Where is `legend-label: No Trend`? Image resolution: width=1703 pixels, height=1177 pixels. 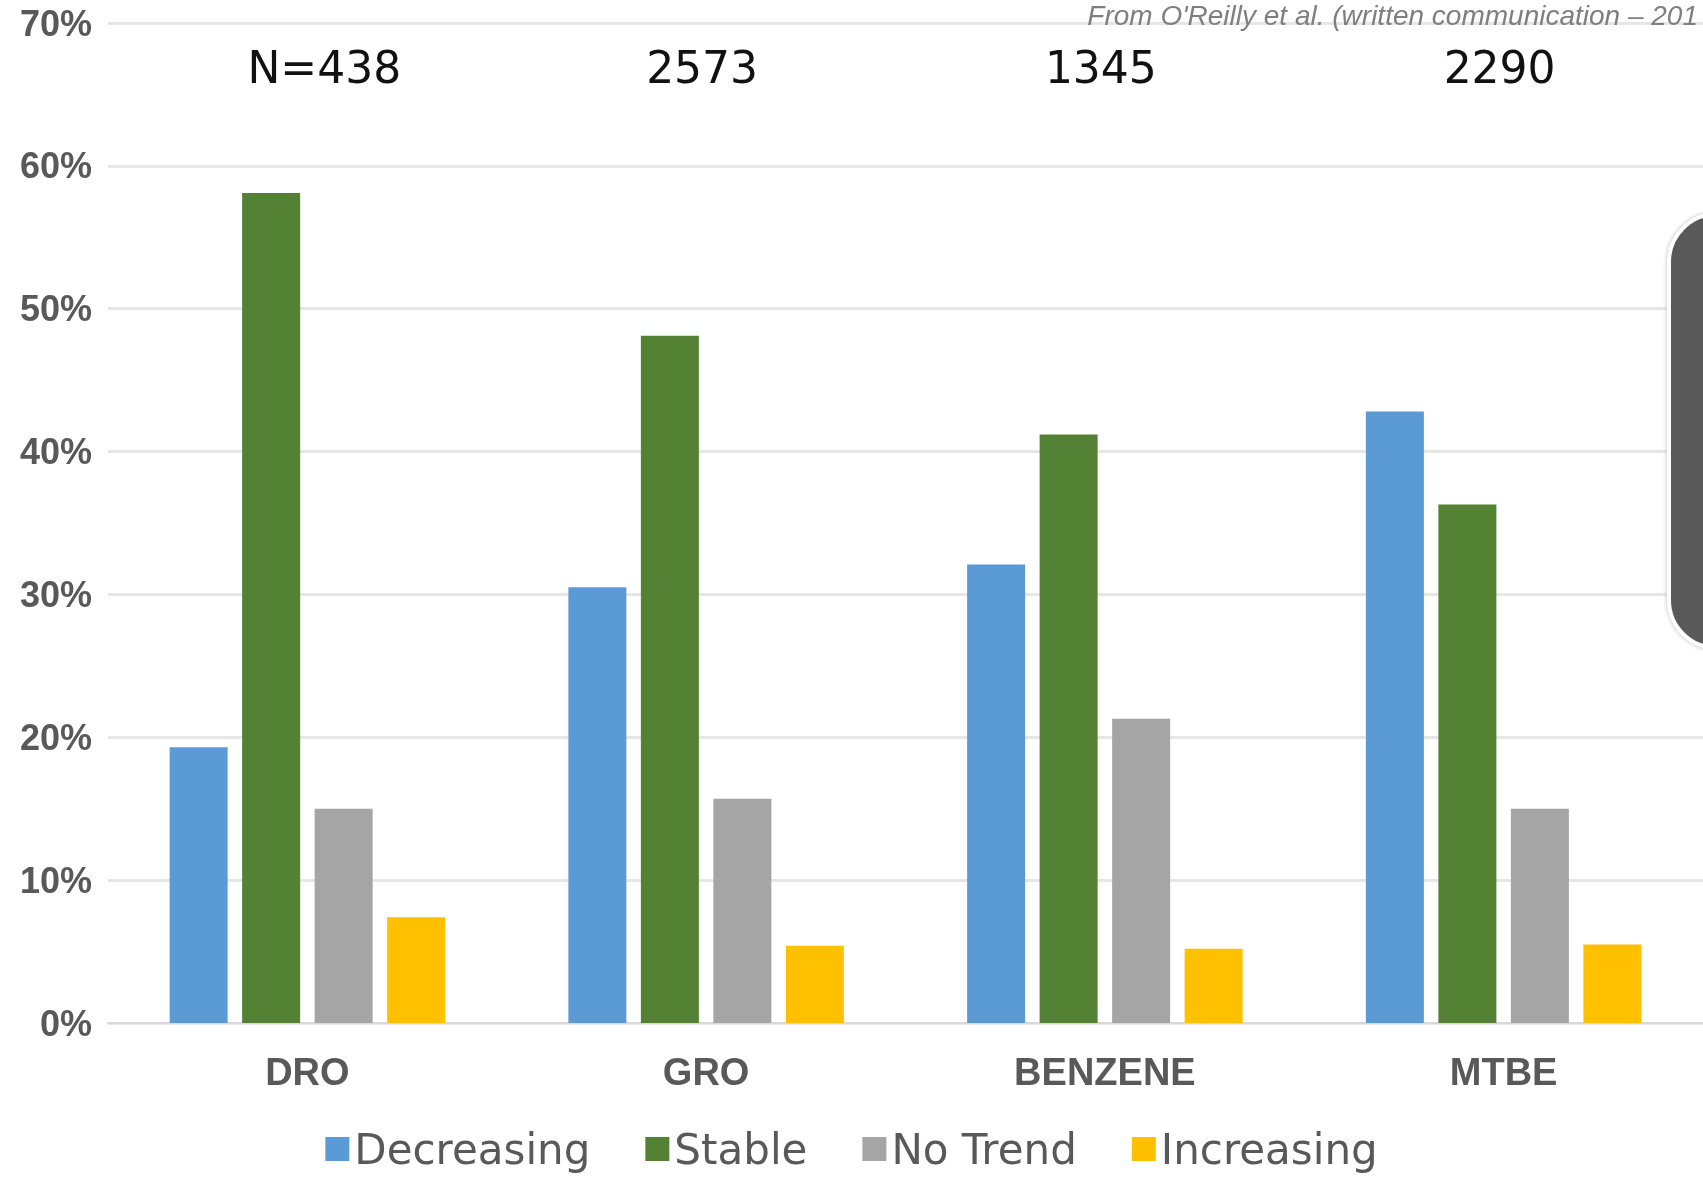
legend-label: No Trend is located at coordinates (984, 1149).